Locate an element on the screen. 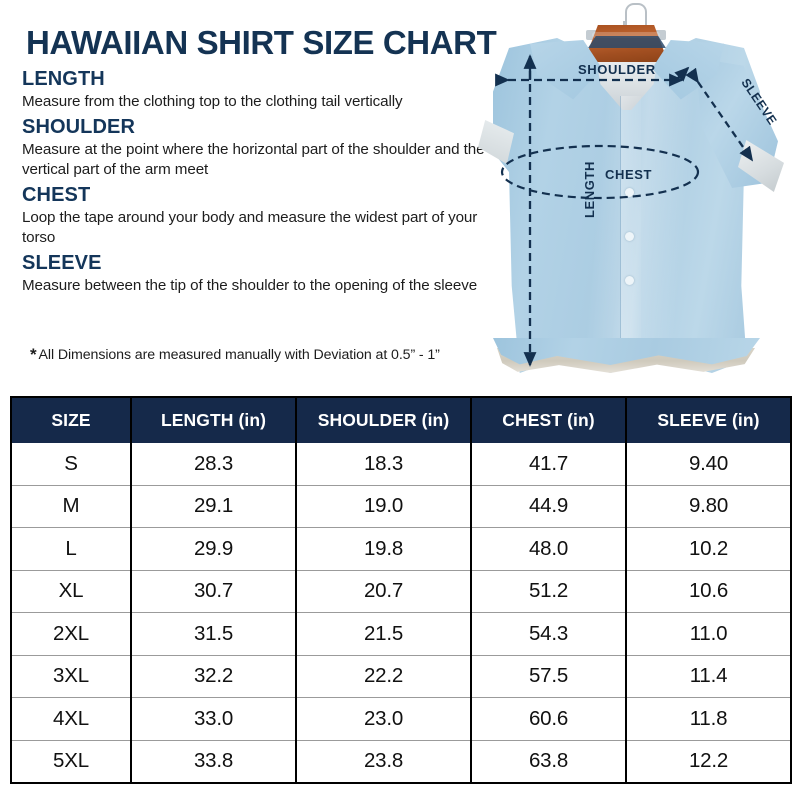 Image resolution: width=800 pixels, height=800 pixels. measurement-term-shoulder: SHOULDER is located at coordinates (79, 126).